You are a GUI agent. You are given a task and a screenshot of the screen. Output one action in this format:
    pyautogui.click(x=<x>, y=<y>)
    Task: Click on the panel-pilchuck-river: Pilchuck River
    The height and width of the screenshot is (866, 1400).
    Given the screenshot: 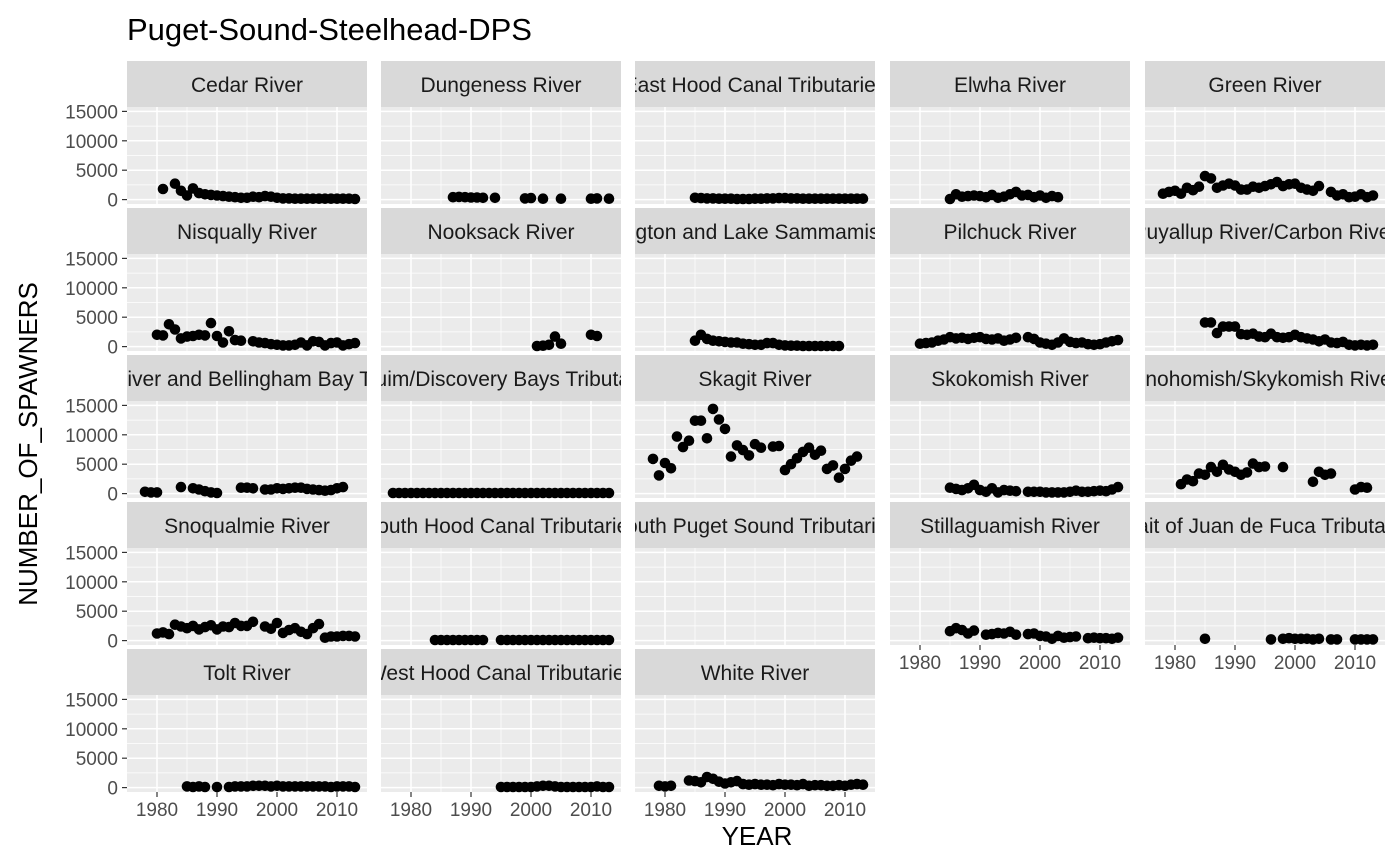 What is the action you would take?
    pyautogui.click(x=1010, y=279)
    